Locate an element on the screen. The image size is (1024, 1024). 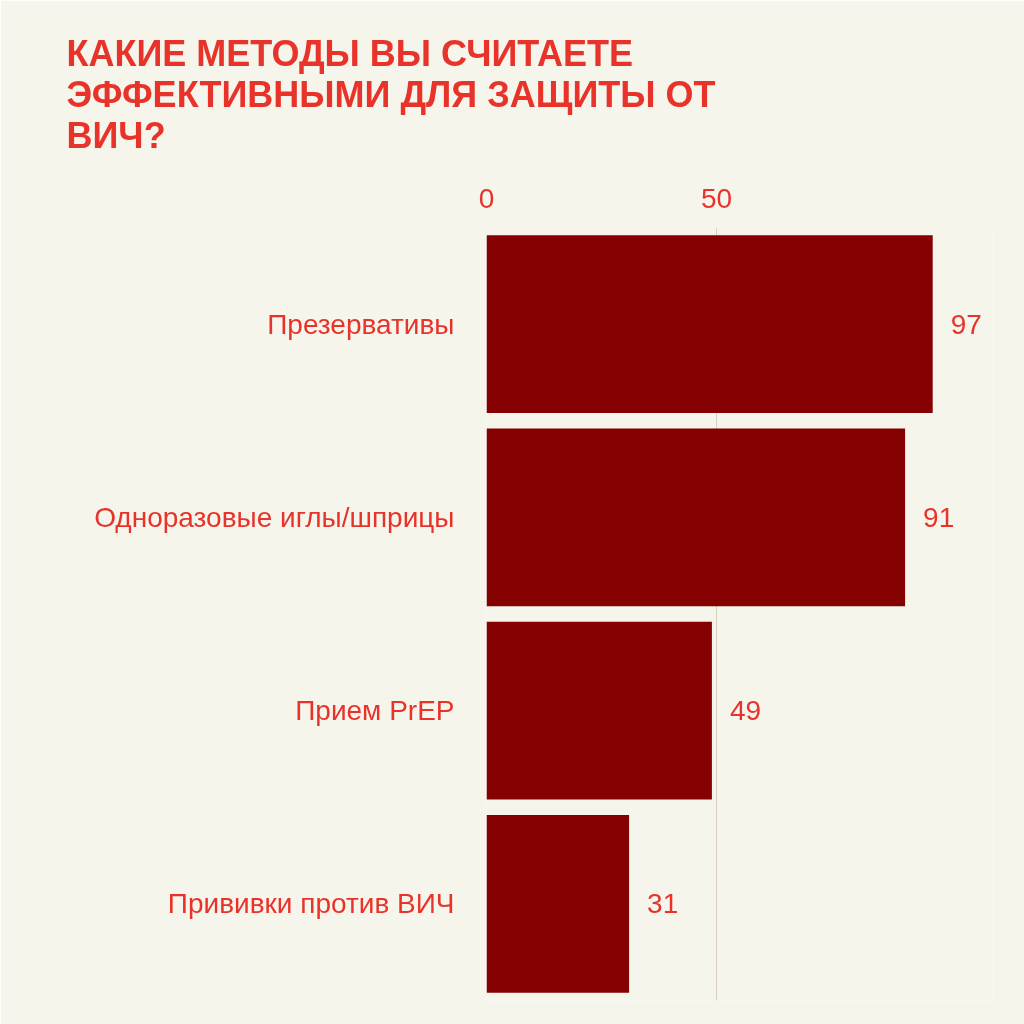
data-label: 31 is located at coordinates (663, 904).